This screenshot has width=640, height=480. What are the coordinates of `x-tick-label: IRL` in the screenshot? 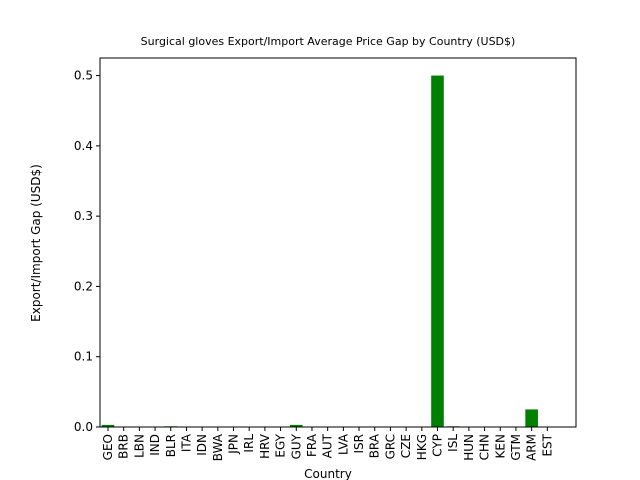 It's located at (249, 443).